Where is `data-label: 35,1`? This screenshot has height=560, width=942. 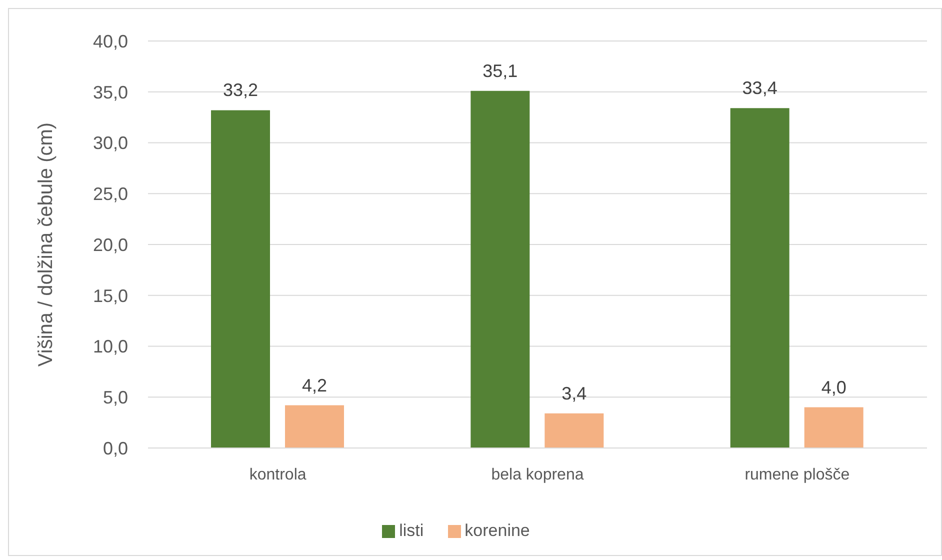 data-label: 35,1 is located at coordinates (500, 70).